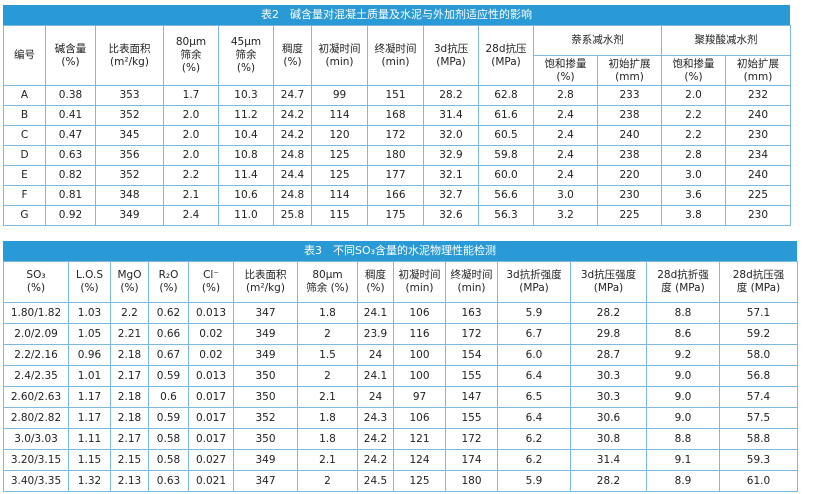 The width and height of the screenshot is (818, 494). What do you see at coordinates (534, 418) in the screenshot?
I see `table-cell: 6.4` at bounding box center [534, 418].